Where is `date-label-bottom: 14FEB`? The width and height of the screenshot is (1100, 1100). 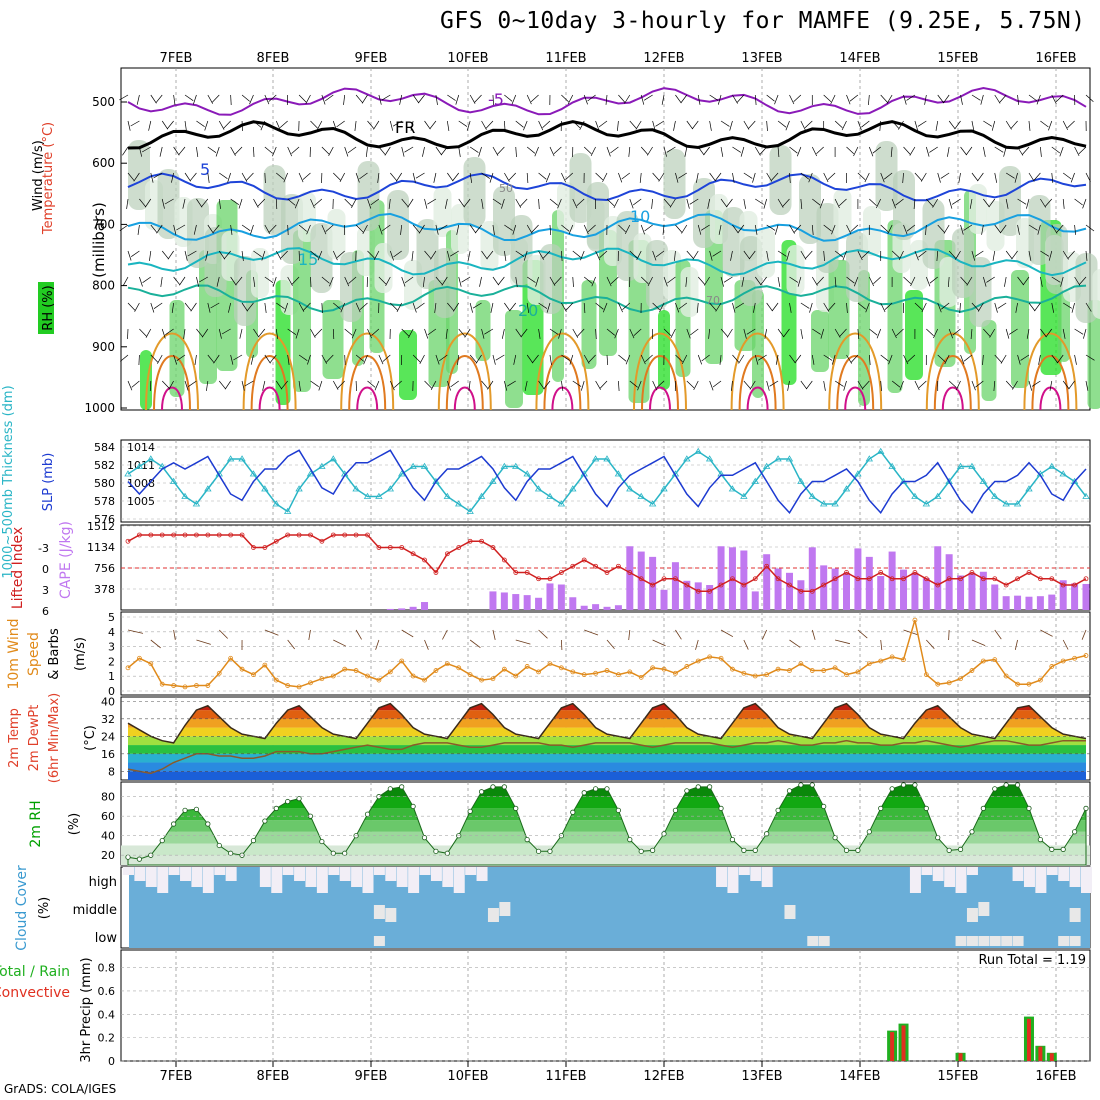
date-label-bottom: 14FEB is located at coordinates (859, 1076).